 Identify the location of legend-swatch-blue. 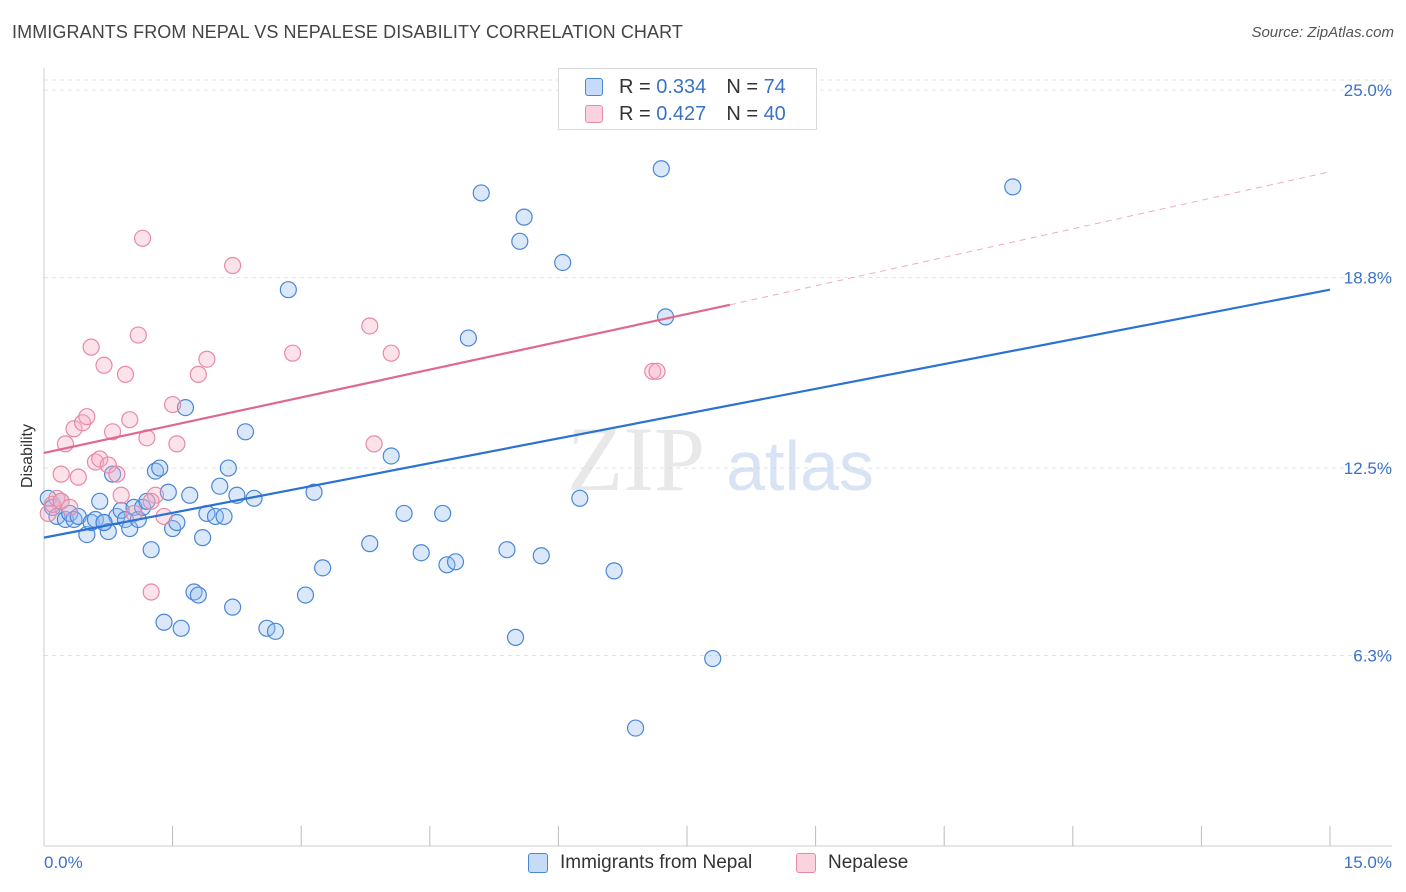
(594, 87).